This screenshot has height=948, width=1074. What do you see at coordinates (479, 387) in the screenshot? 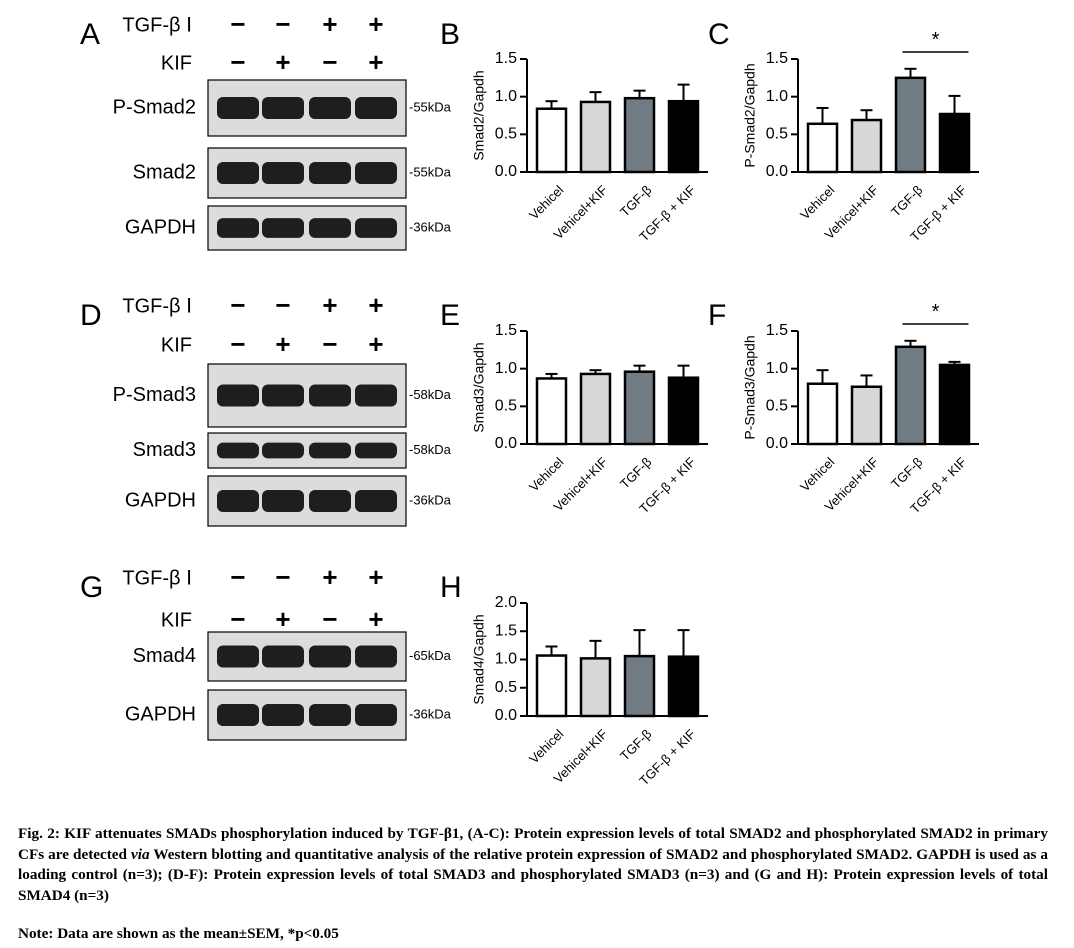
I see `y-axis-label: Smad3/Gapdh` at bounding box center [479, 387].